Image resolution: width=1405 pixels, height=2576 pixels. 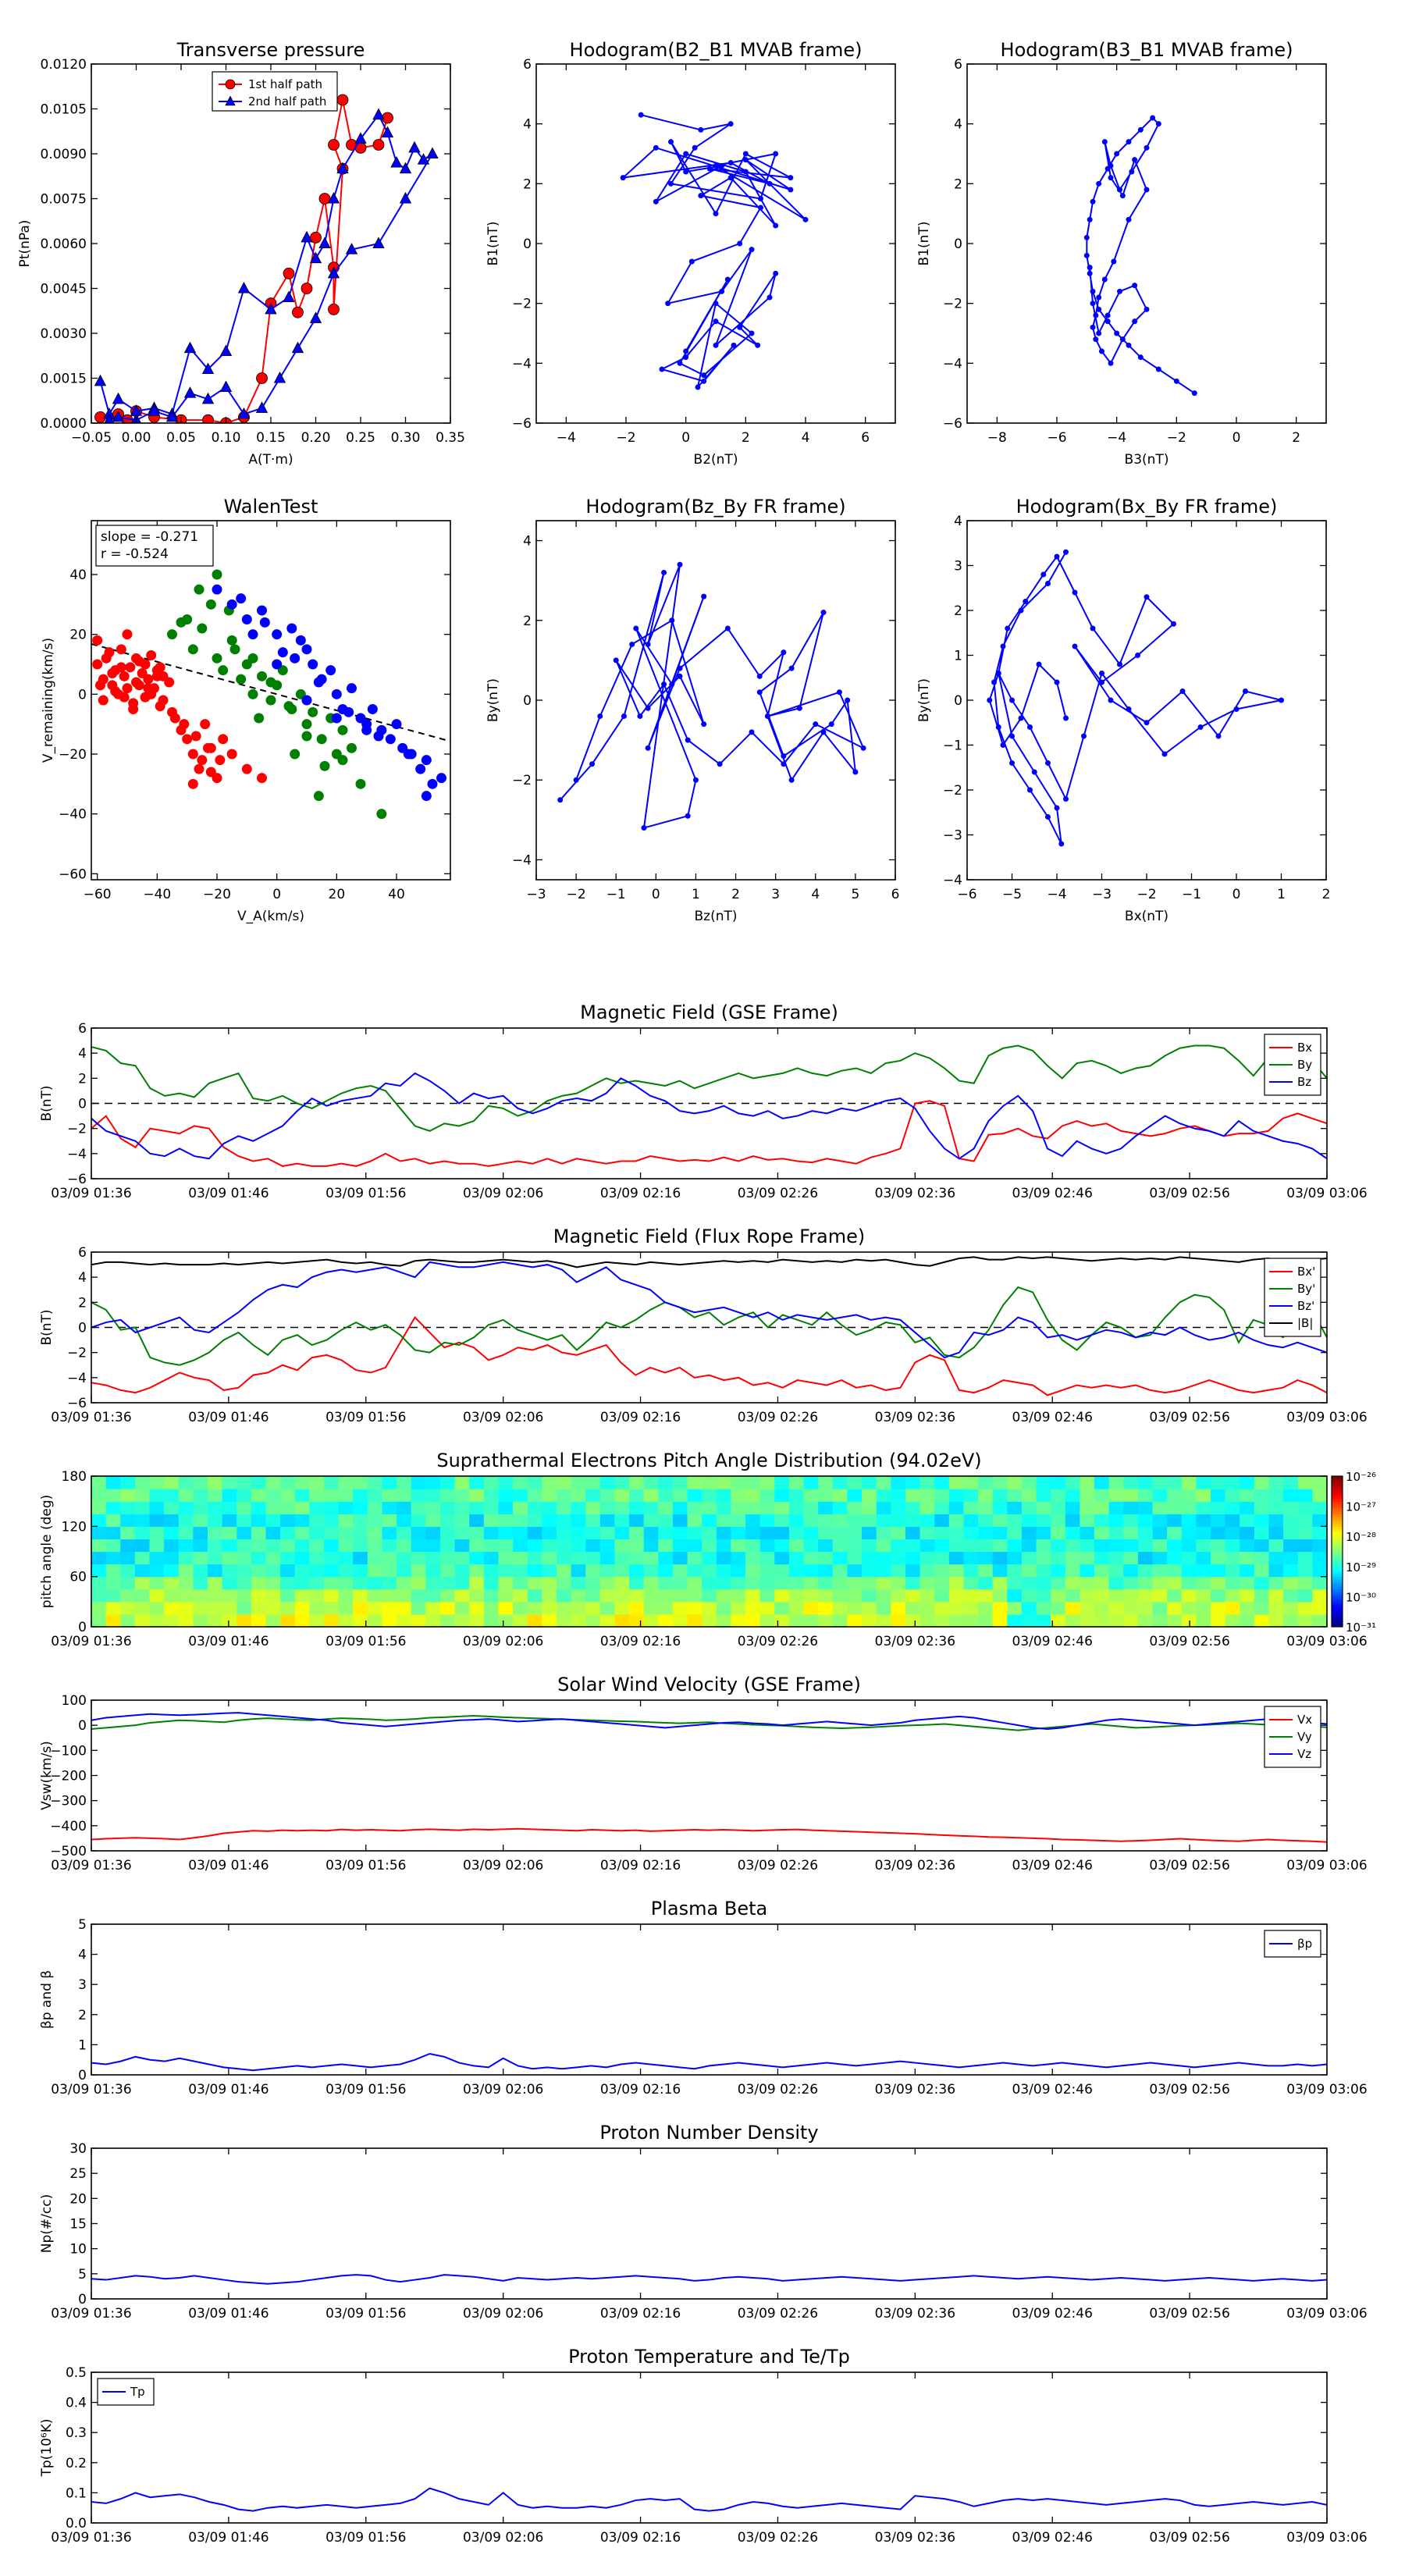 I want to click on y-tick-label: −1, so click(x=953, y=746).